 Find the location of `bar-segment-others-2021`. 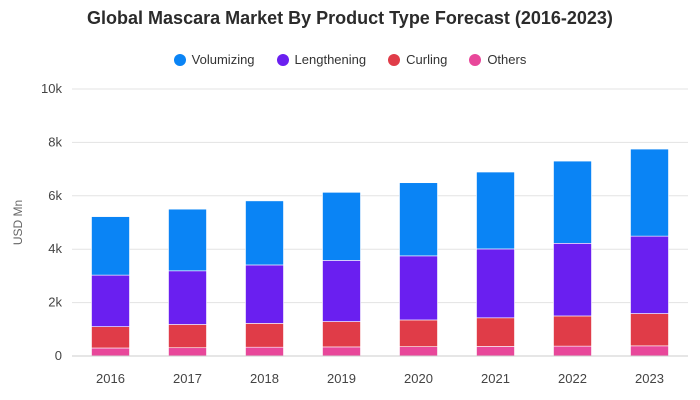

bar-segment-others-2021 is located at coordinates (495, 351).